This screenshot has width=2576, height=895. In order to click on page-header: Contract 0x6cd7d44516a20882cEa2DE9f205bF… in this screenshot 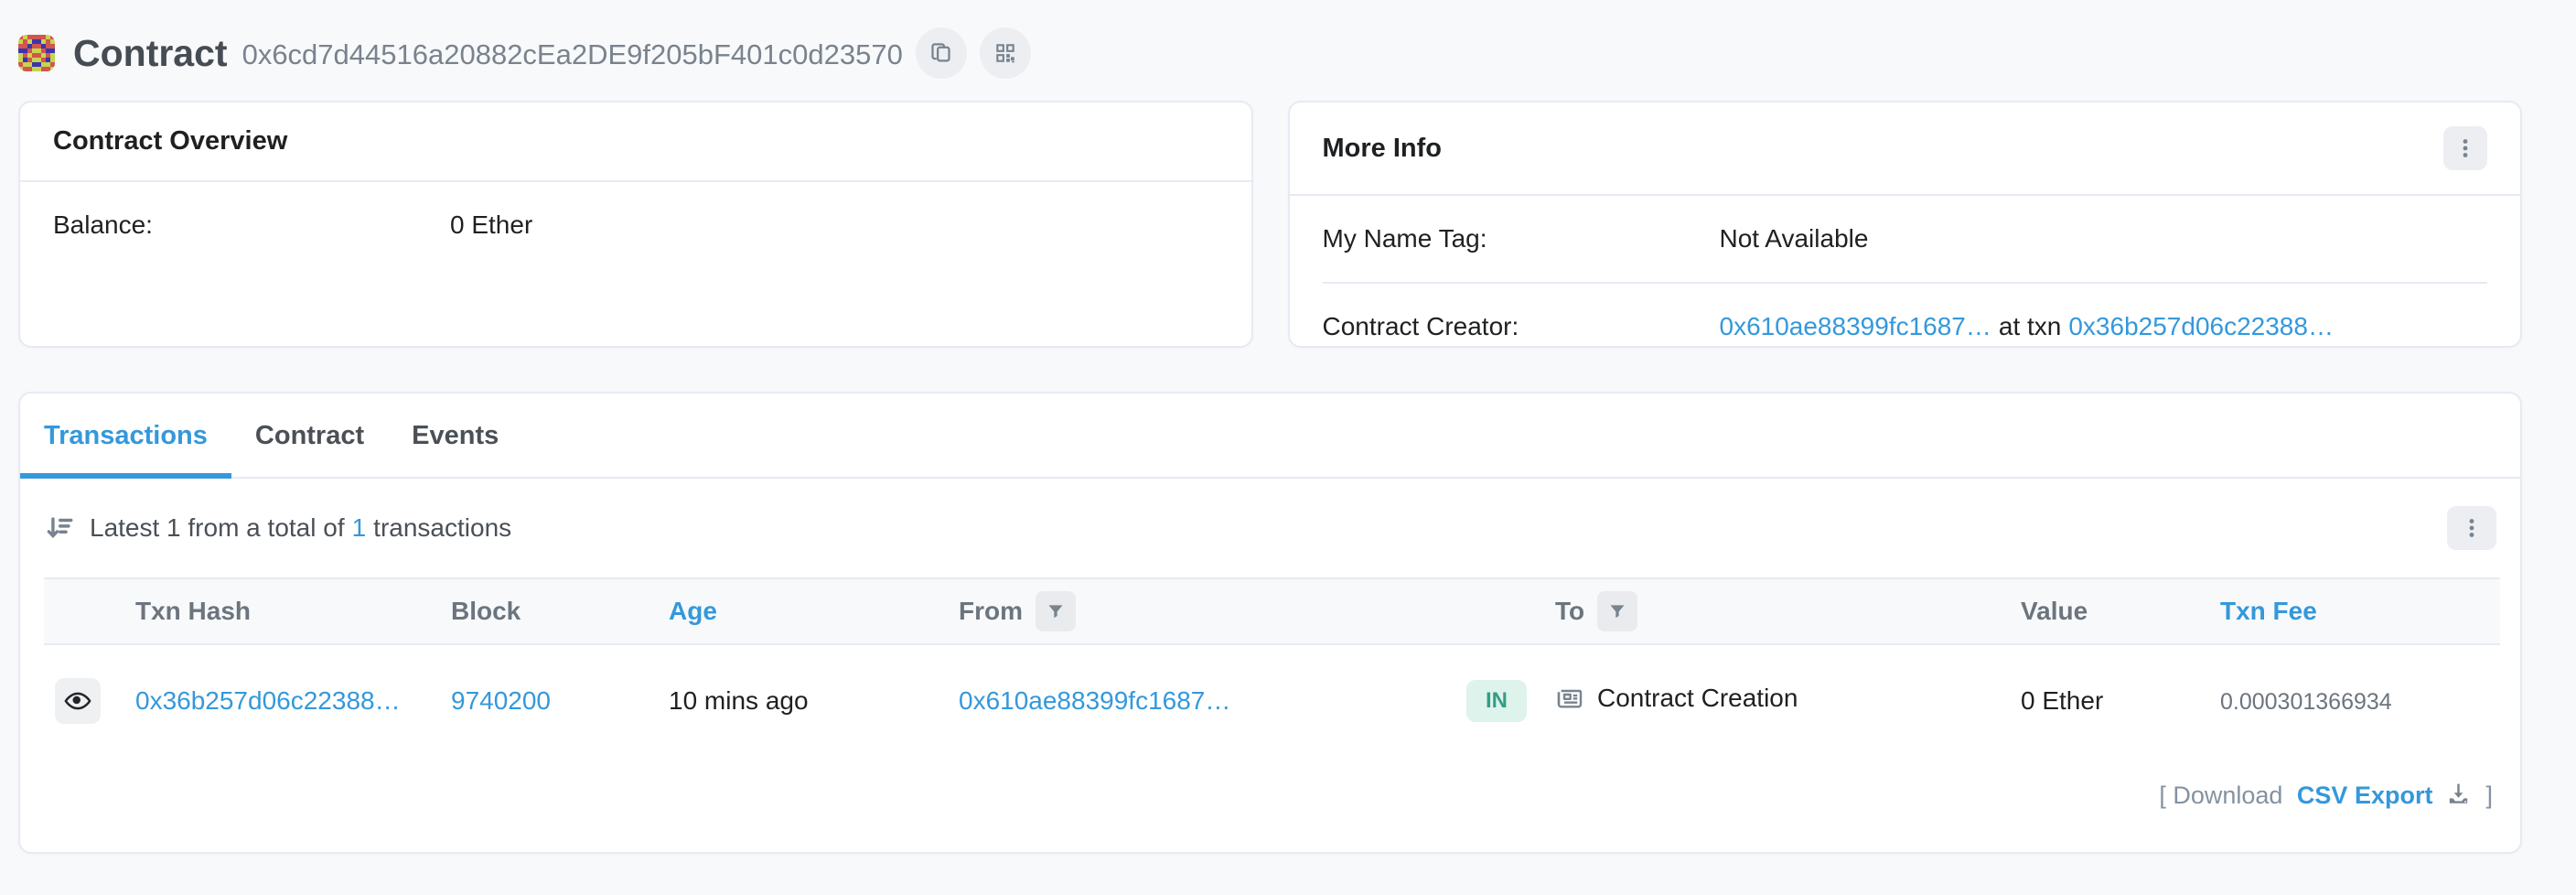, I will do `click(1270, 50)`.